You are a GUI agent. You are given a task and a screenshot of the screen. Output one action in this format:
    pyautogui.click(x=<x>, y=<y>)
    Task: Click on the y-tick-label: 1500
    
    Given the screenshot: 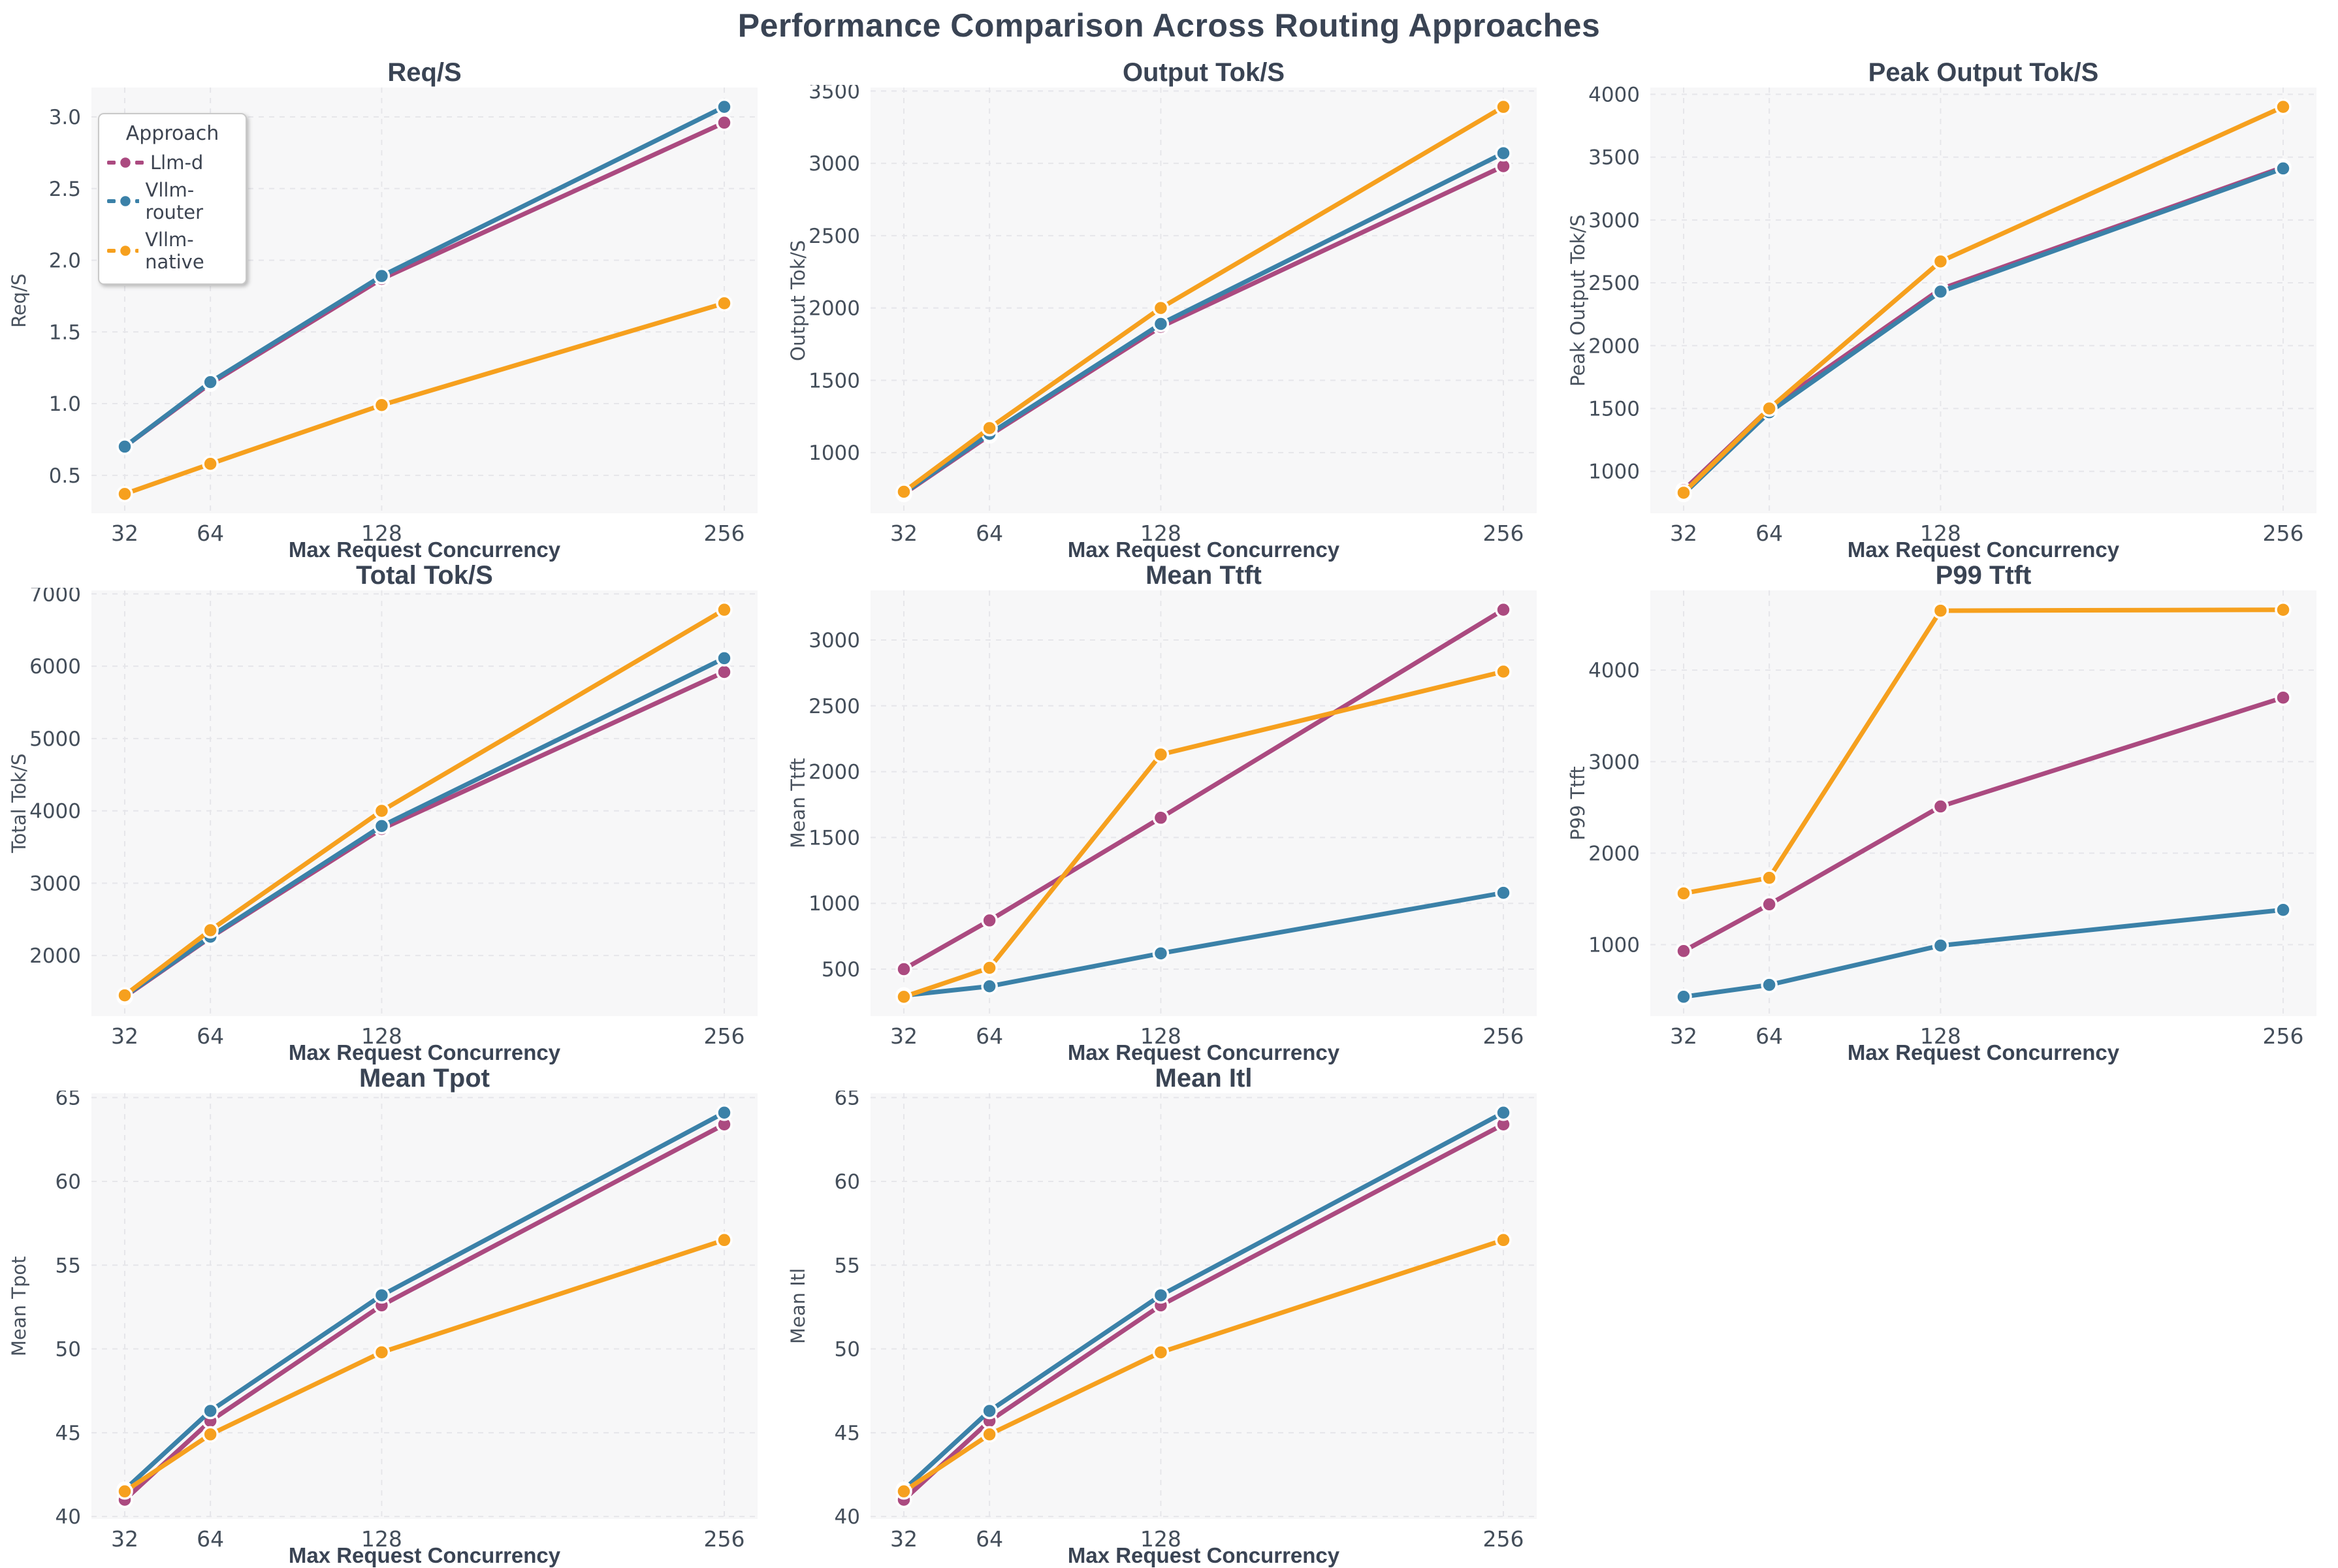 What is the action you would take?
    pyautogui.click(x=834, y=838)
    